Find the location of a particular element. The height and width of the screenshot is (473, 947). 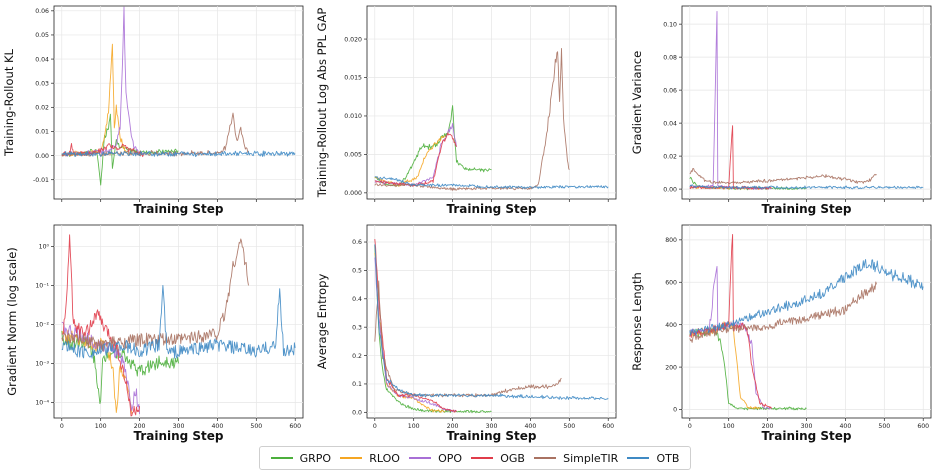

y-tick-label: 0.5 is located at coordinates (357, 271).